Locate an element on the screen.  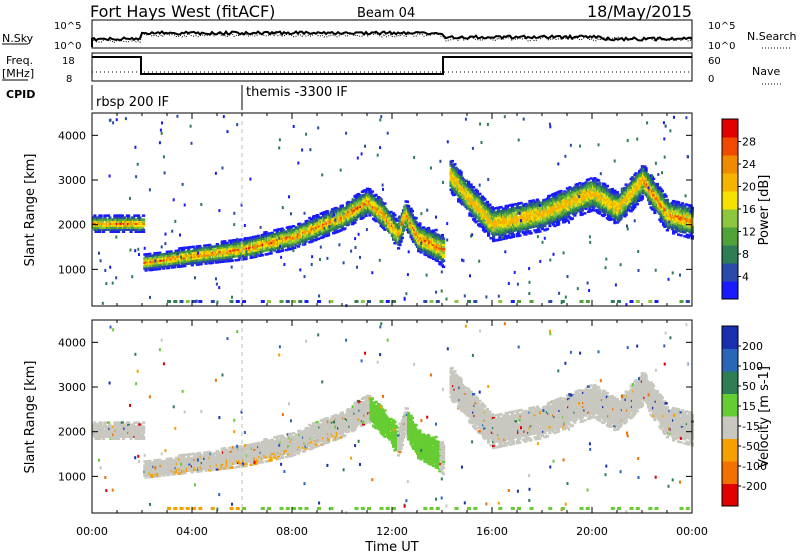
nsearch-label: N.Search is located at coordinates (772, 36).